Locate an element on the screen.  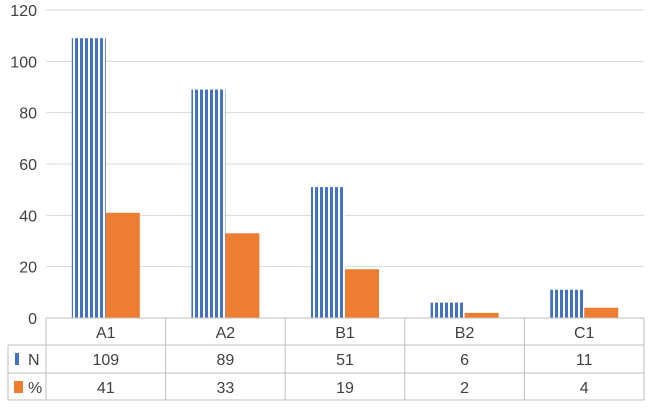
bar-n-a1 is located at coordinates (88, 178).